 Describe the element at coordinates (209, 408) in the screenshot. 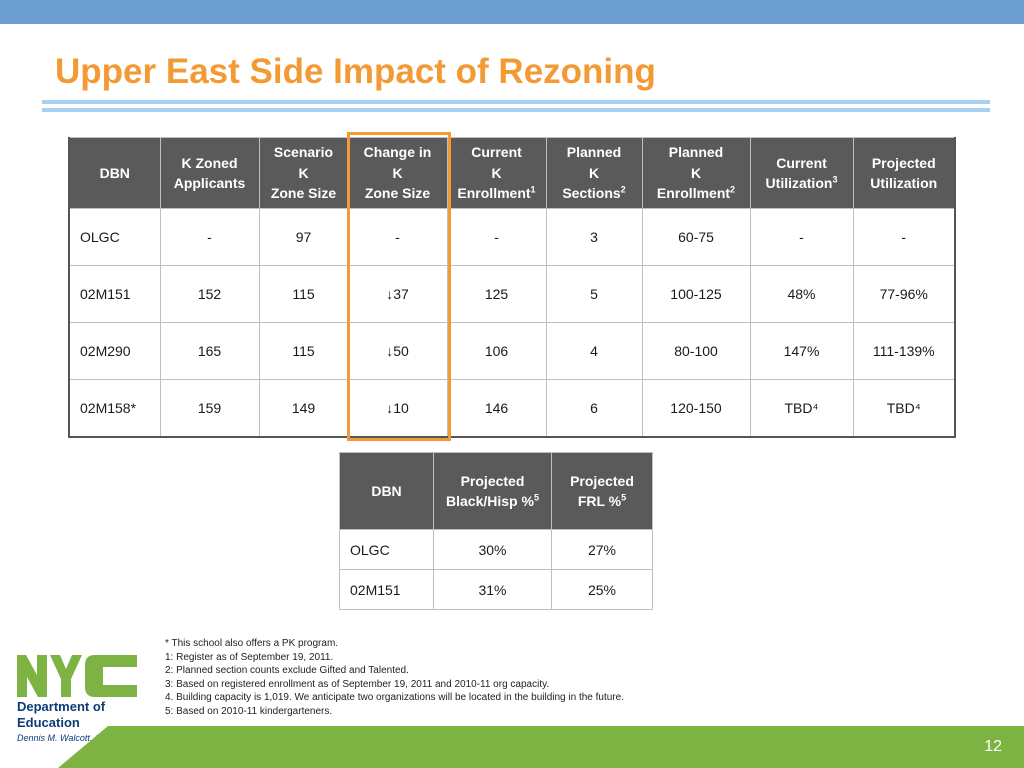

I see `table-cell: 159` at that location.